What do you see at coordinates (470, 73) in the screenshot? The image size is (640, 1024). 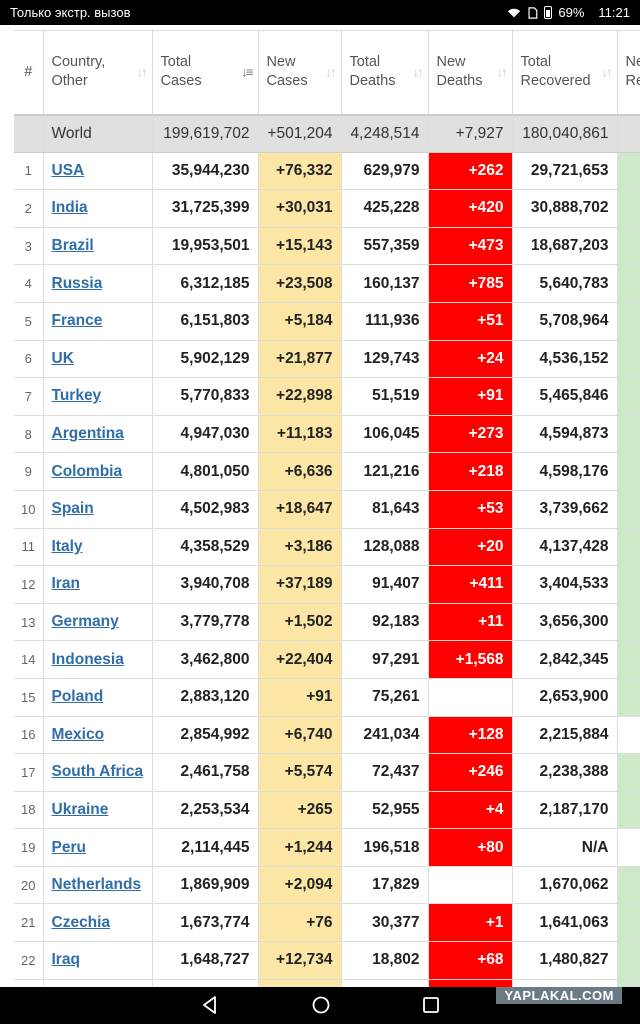 I see `header-new-deaths: New Deaths ↓↑` at bounding box center [470, 73].